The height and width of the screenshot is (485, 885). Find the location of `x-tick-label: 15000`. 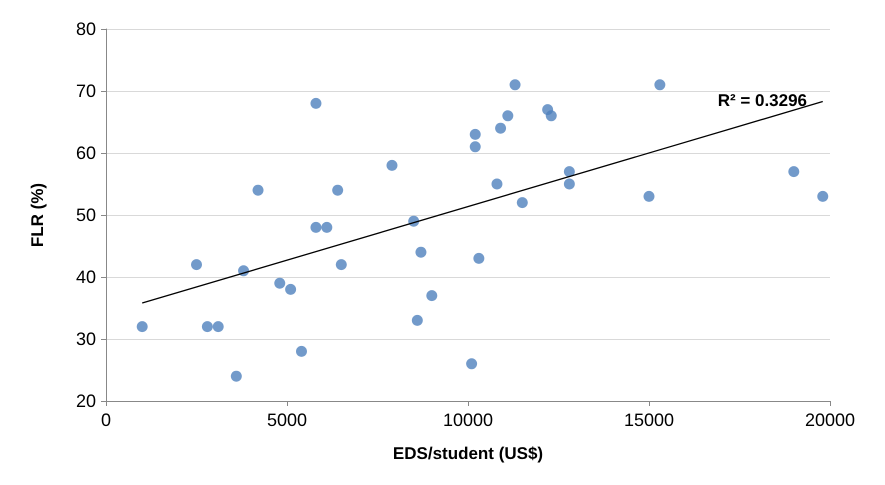

x-tick-label: 15000 is located at coordinates (649, 420).